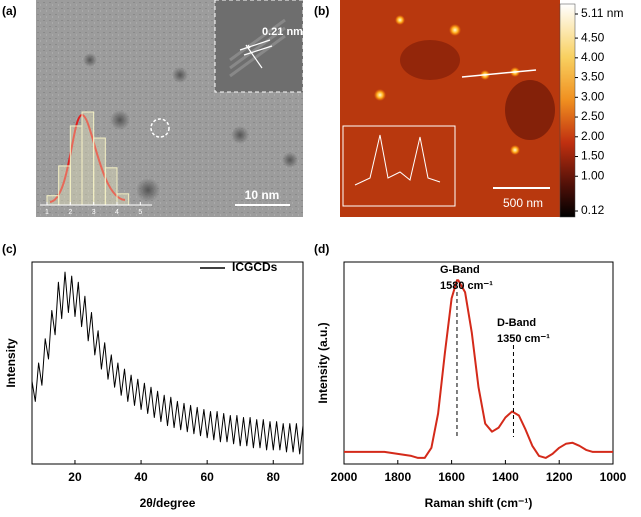  I want to click on colorbar-label: 2.00, so click(593, 136).